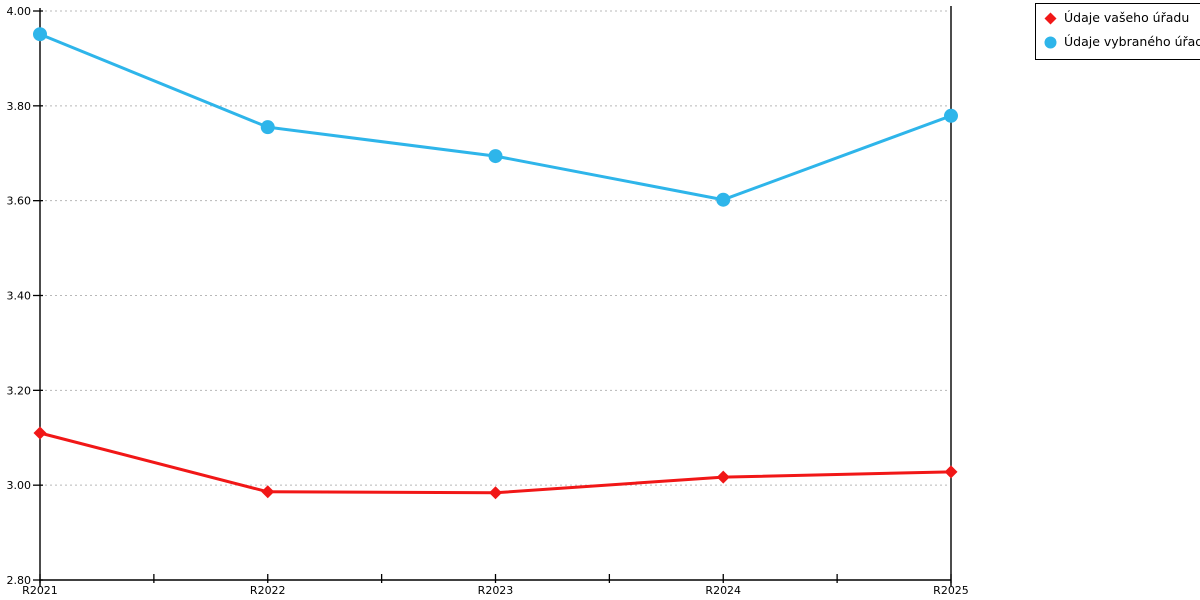 This screenshot has height=600, width=1200. I want to click on diamond-shape, so click(1050, 18).